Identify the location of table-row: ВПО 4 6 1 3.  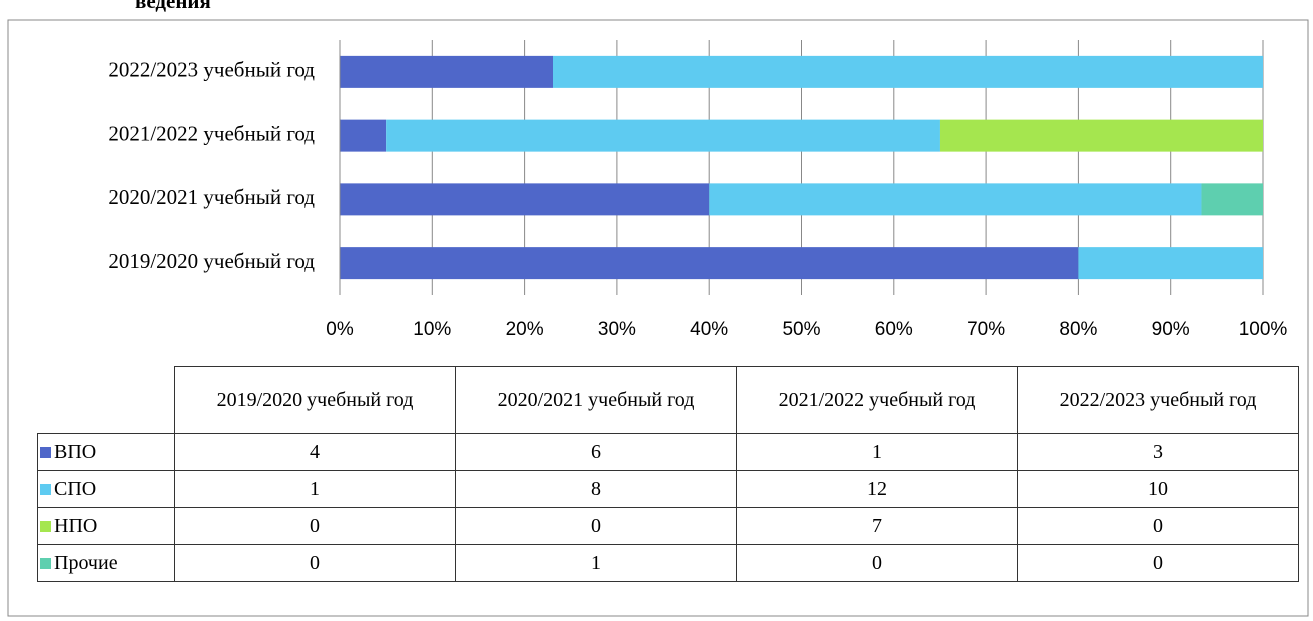
(668, 452).